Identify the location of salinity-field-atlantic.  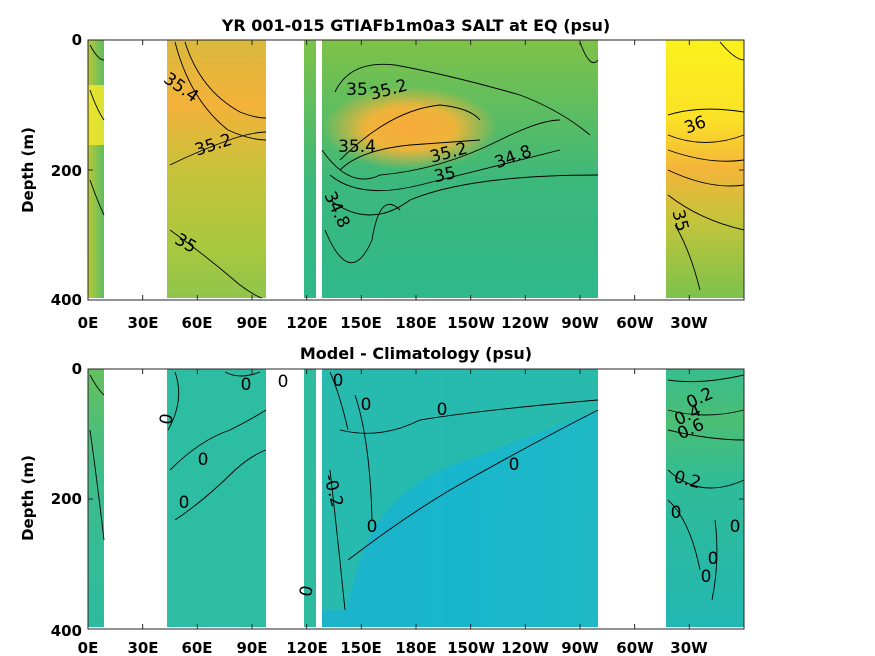
(705, 169).